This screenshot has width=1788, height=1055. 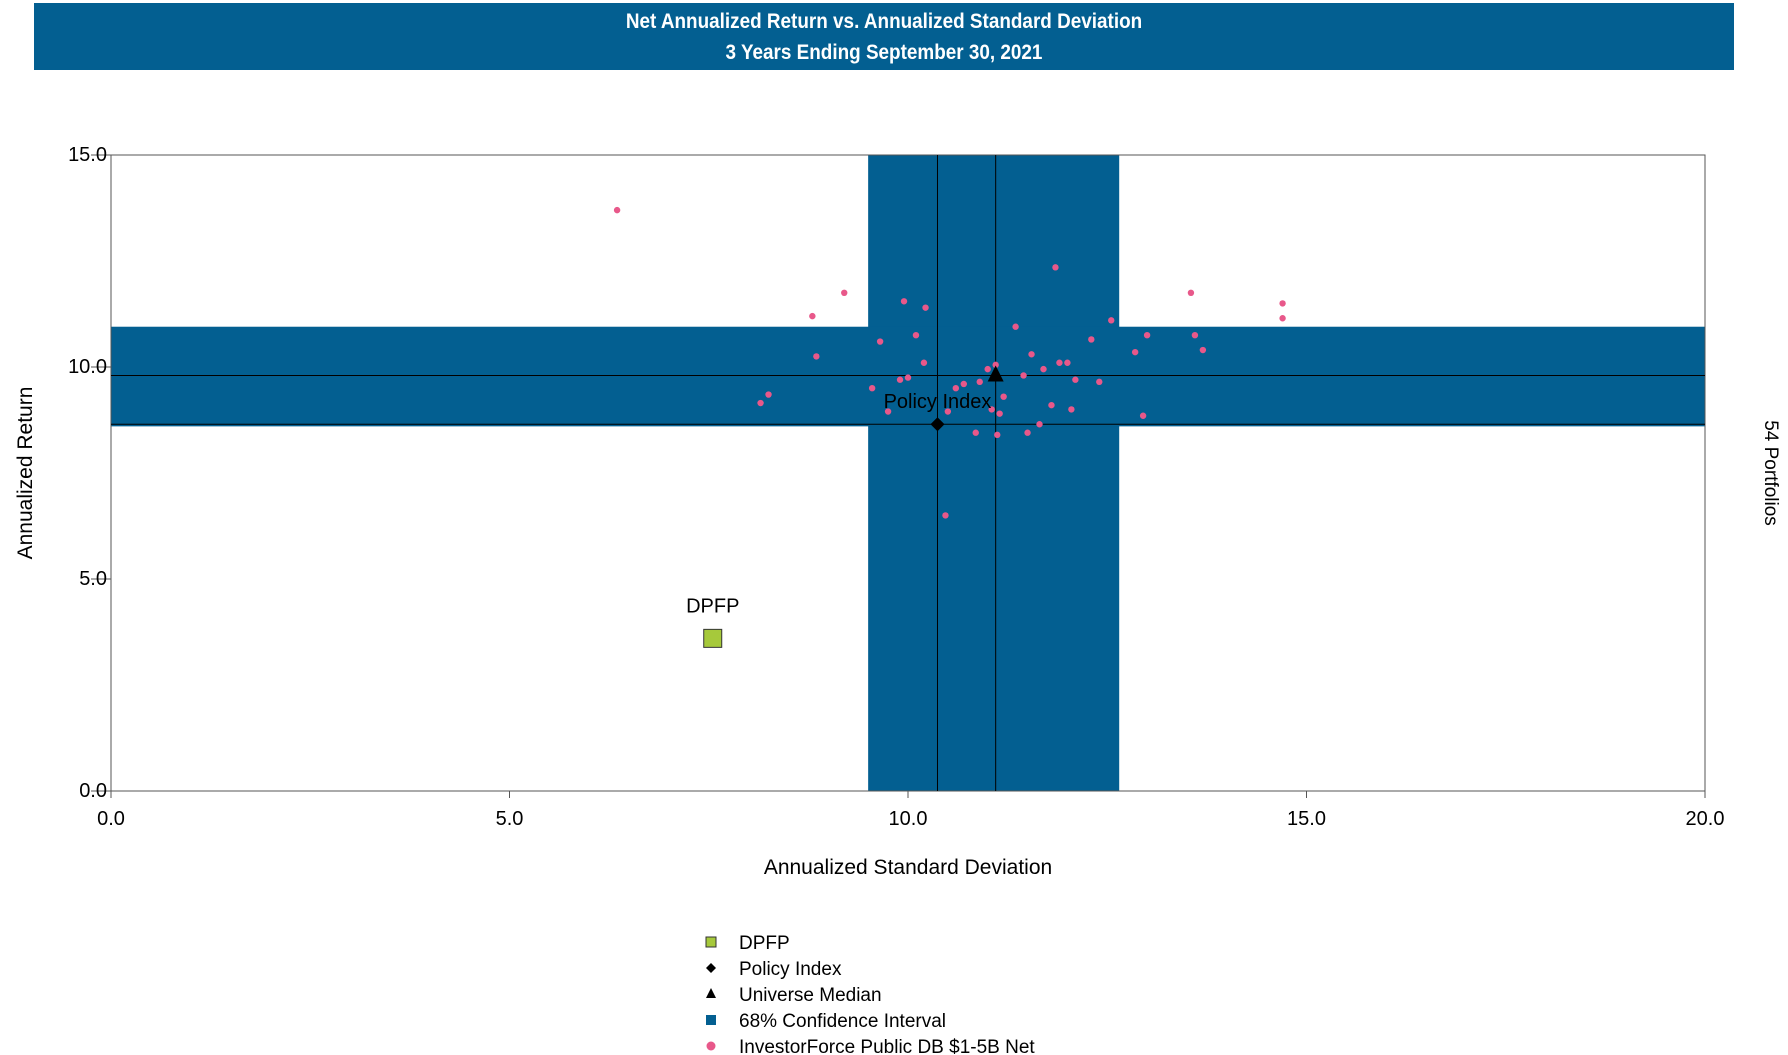 What do you see at coordinates (87, 367) in the screenshot?
I see `y-tick-label: 10.0` at bounding box center [87, 367].